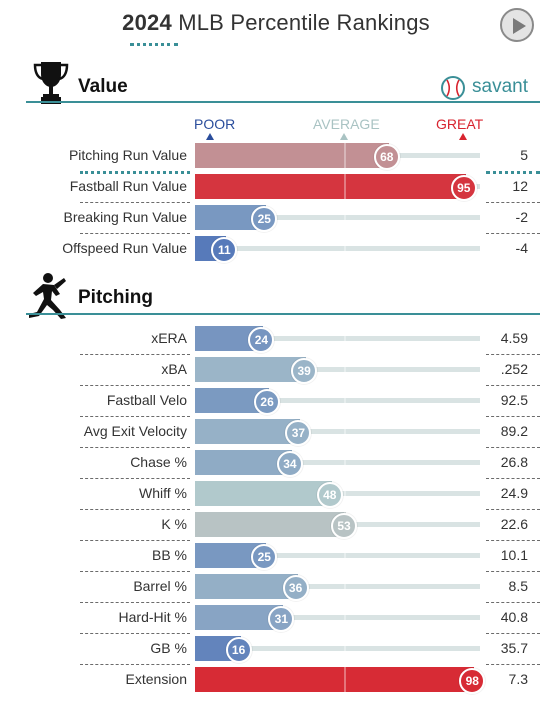 The width and height of the screenshot is (552, 709). I want to click on percentile-bubble: 31, so click(281, 619).